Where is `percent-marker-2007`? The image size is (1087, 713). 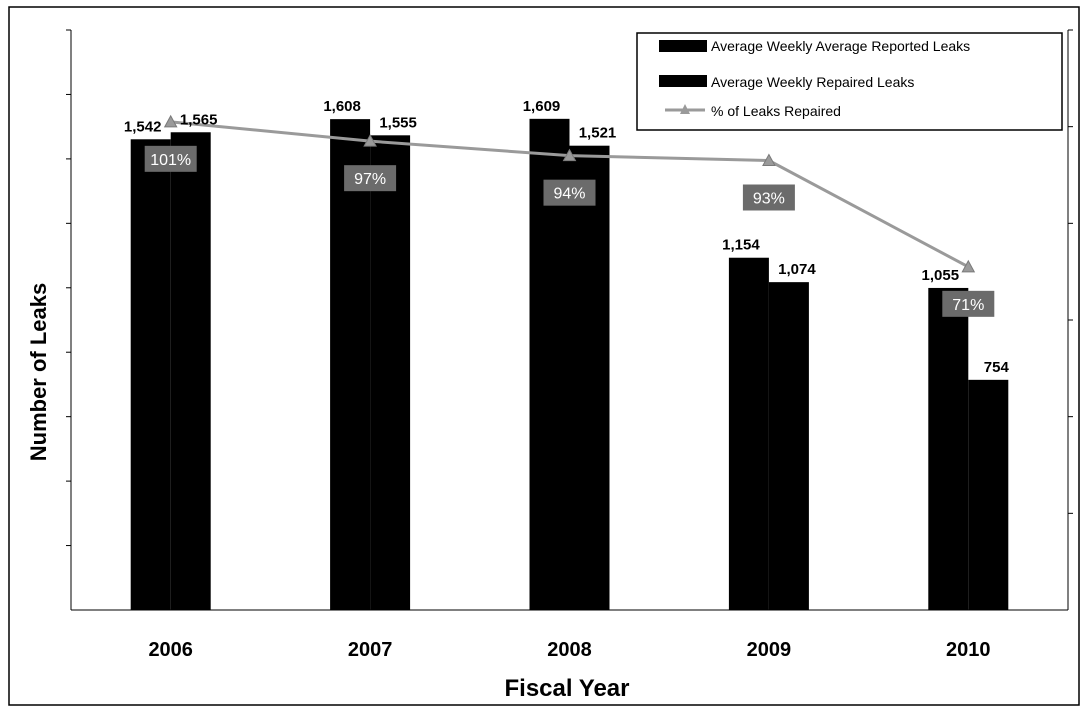
percent-marker-2007 is located at coordinates (370, 140).